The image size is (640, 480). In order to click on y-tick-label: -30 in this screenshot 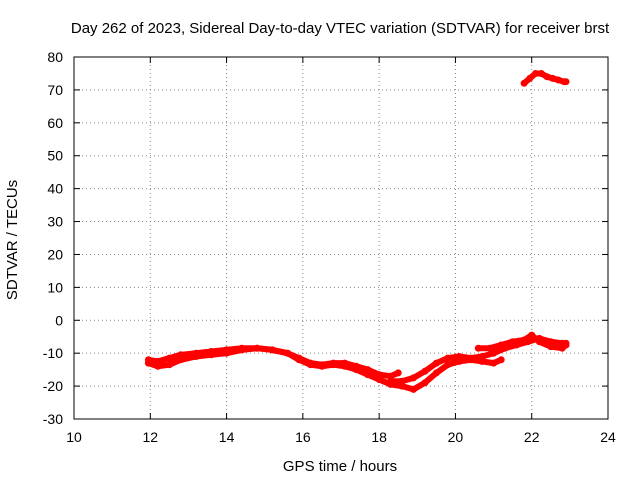, I will do `click(53, 419)`.